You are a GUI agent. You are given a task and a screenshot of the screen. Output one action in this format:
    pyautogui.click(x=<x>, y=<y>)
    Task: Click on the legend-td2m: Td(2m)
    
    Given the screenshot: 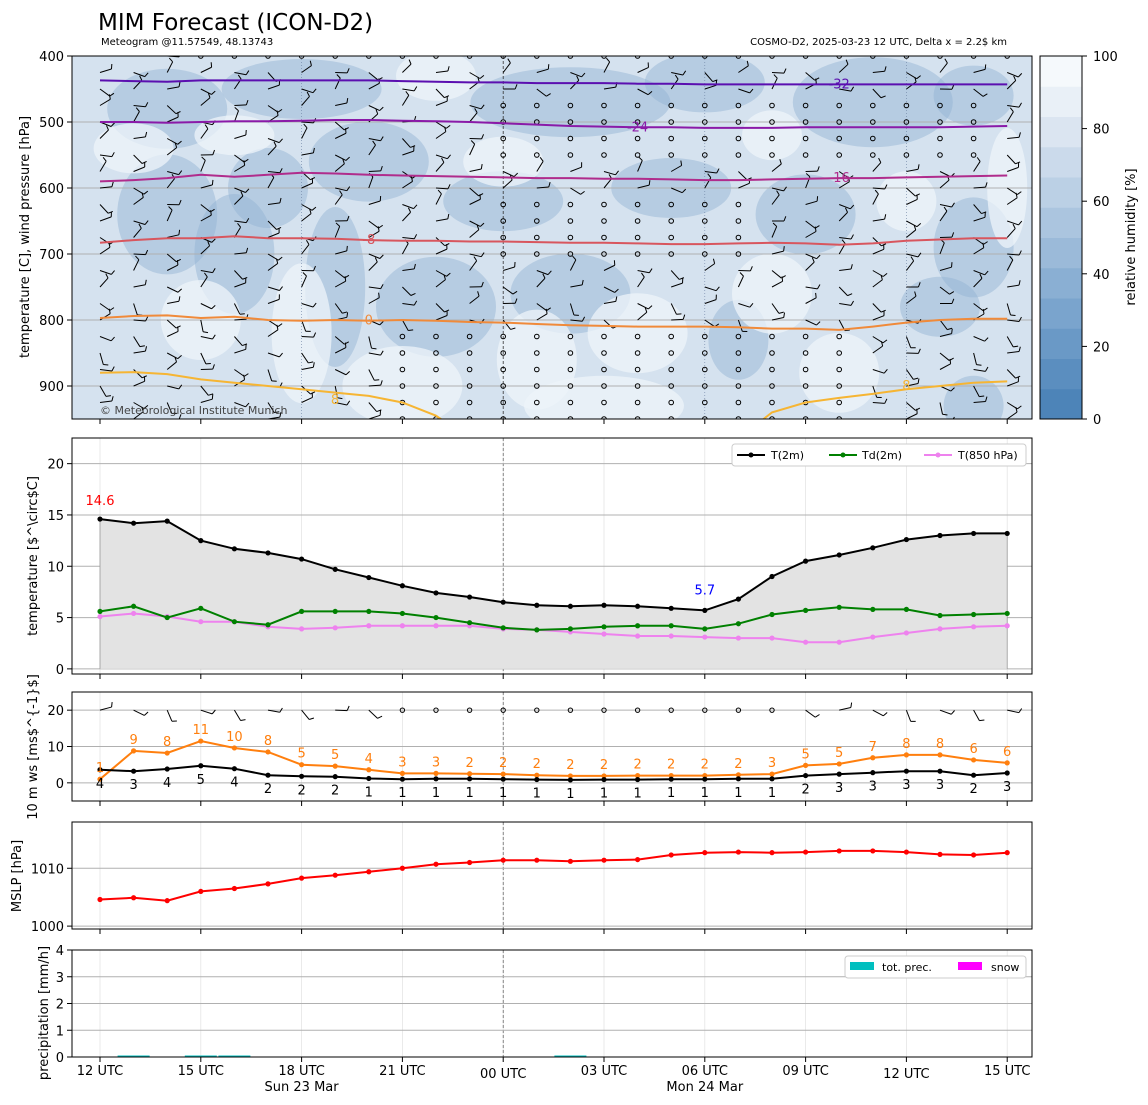 What is the action you would take?
    pyautogui.click(x=881, y=455)
    